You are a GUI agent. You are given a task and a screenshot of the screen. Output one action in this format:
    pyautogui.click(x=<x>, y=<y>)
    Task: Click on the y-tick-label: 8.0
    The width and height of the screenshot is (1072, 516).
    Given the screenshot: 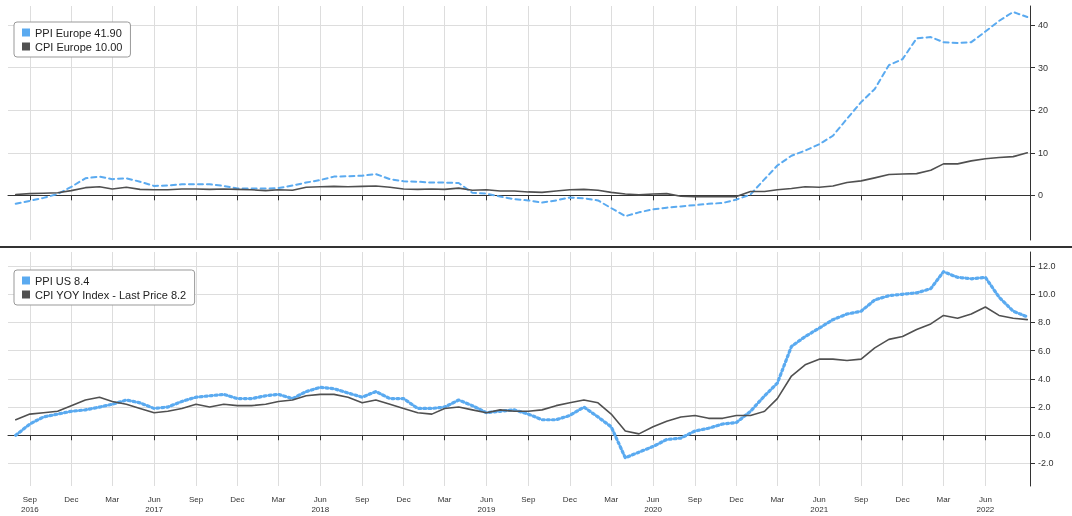 What is the action you would take?
    pyautogui.click(x=1044, y=322)
    